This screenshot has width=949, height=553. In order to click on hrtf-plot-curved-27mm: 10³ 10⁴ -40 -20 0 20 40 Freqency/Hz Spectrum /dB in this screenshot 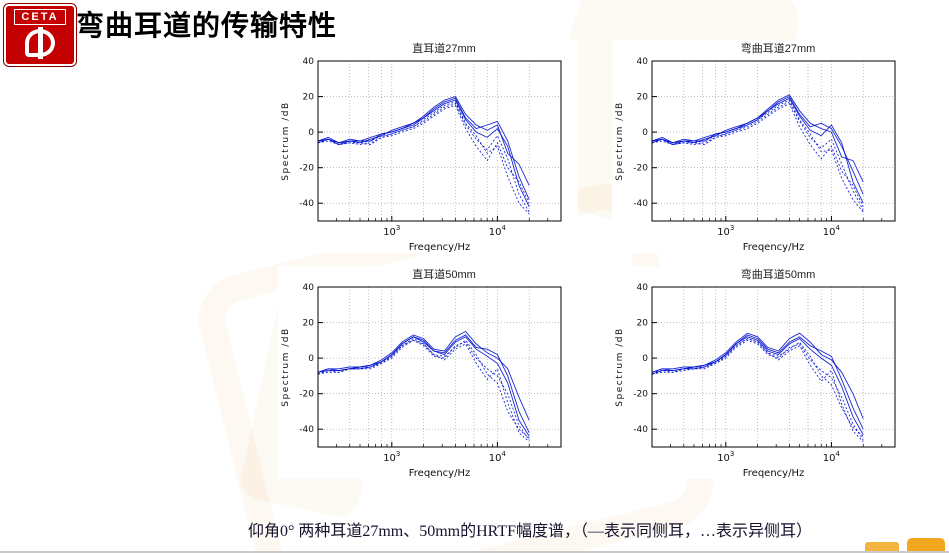, I will do `click(755, 155)`.